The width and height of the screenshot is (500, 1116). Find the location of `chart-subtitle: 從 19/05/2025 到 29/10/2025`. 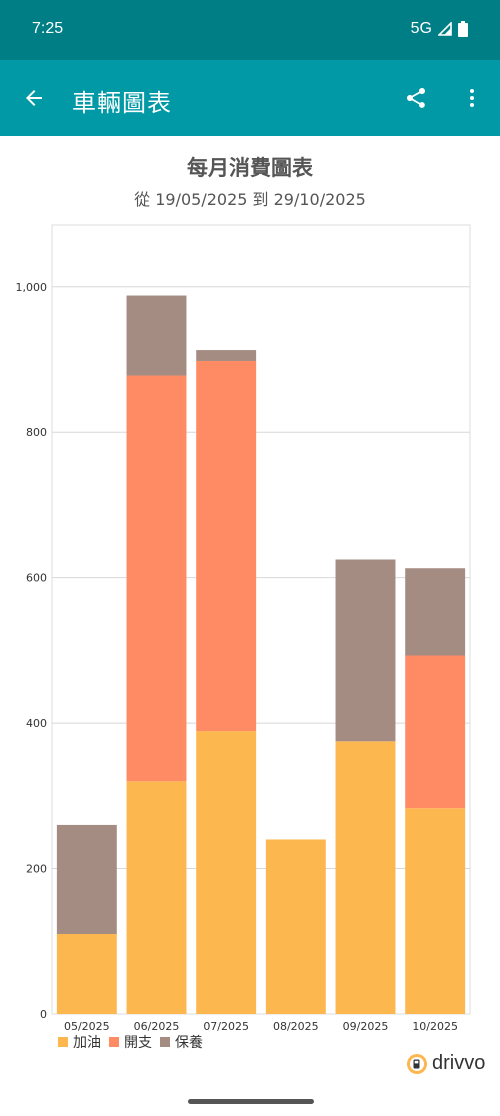

chart-subtitle: 從 19/05/2025 到 29/10/2025 is located at coordinates (250, 199).